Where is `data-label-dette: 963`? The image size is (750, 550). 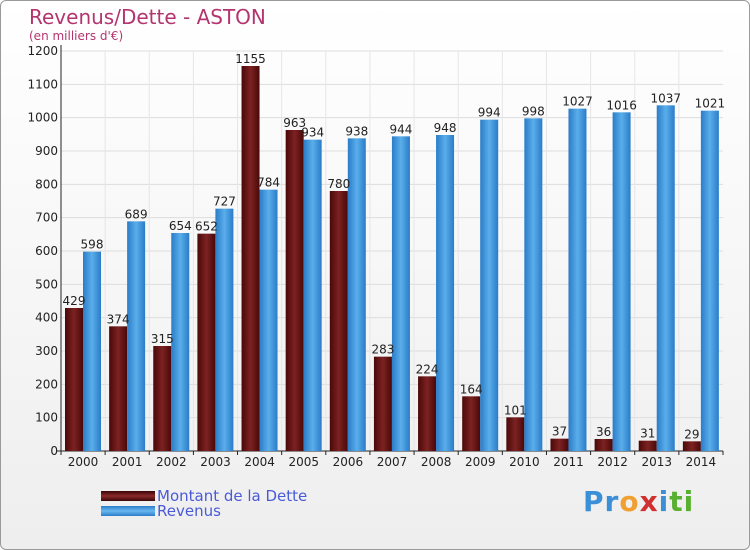
data-label-dette: 963 is located at coordinates (294, 123).